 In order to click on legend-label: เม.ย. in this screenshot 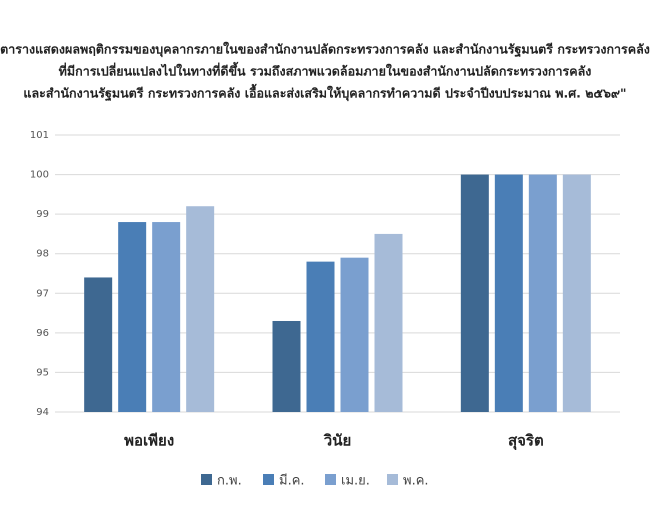, I will do `click(355, 481)`.